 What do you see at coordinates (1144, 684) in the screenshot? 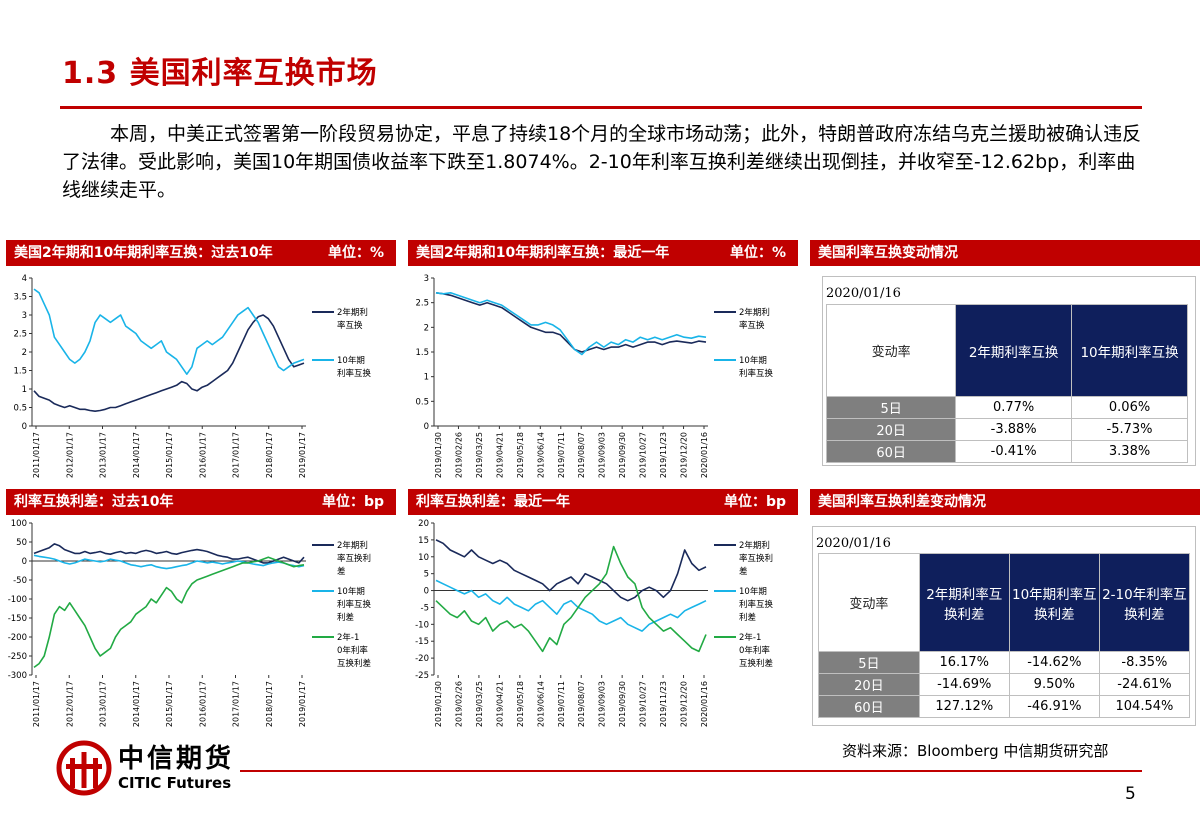
I see `table-cell: -24.61%` at bounding box center [1144, 684].